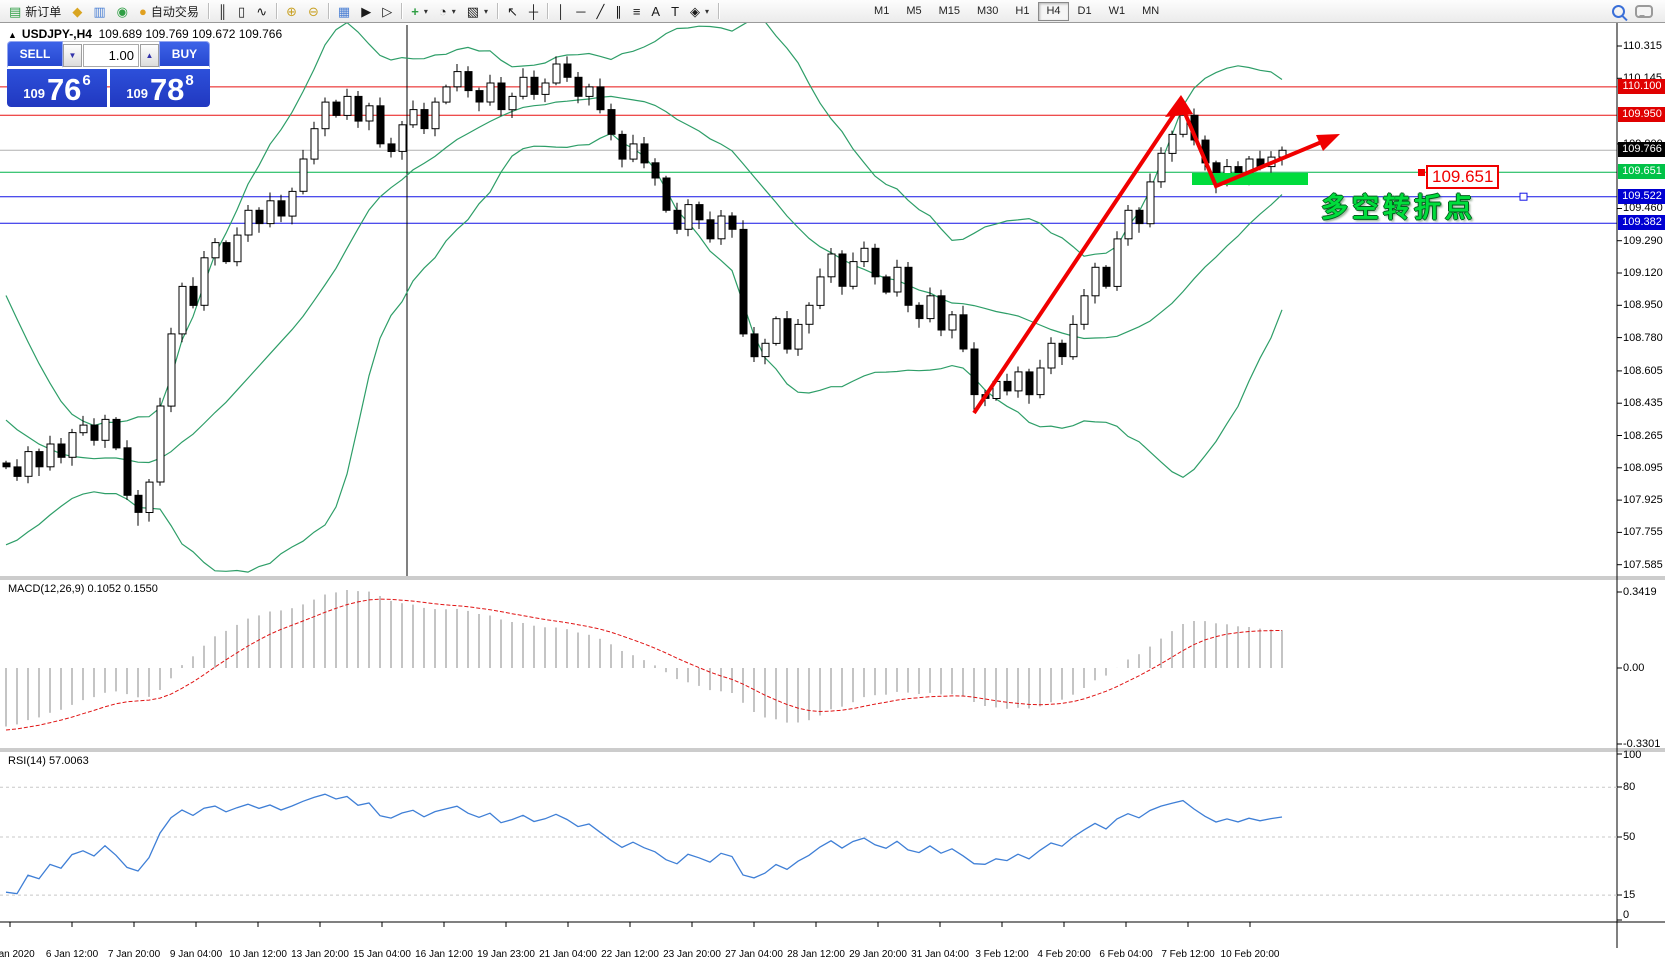  What do you see at coordinates (1644, 305) in the screenshot?
I see `price-axis-tick: 108.950` at bounding box center [1644, 305].